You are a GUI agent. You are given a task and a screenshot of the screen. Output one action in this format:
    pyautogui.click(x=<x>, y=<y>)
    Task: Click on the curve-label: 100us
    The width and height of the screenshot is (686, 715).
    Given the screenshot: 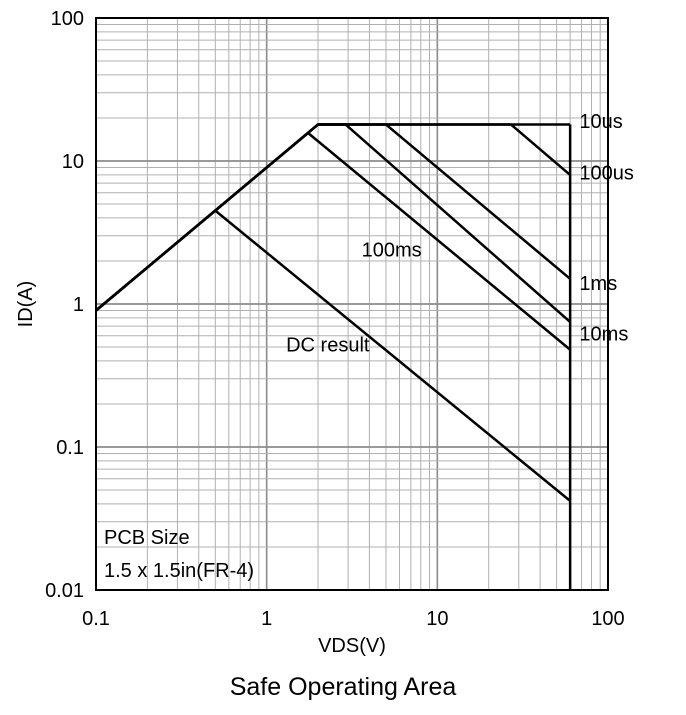 What is the action you would take?
    pyautogui.click(x=606, y=174)
    